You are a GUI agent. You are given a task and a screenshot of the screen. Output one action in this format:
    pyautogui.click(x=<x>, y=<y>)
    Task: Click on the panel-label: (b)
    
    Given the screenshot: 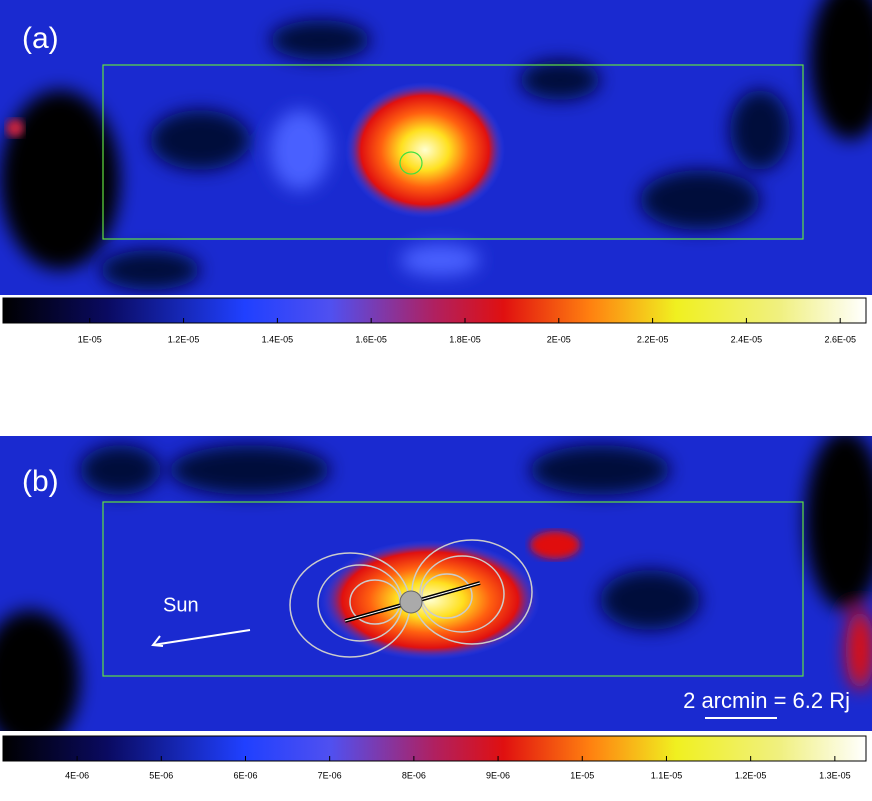 What is the action you would take?
    pyautogui.click(x=40, y=481)
    